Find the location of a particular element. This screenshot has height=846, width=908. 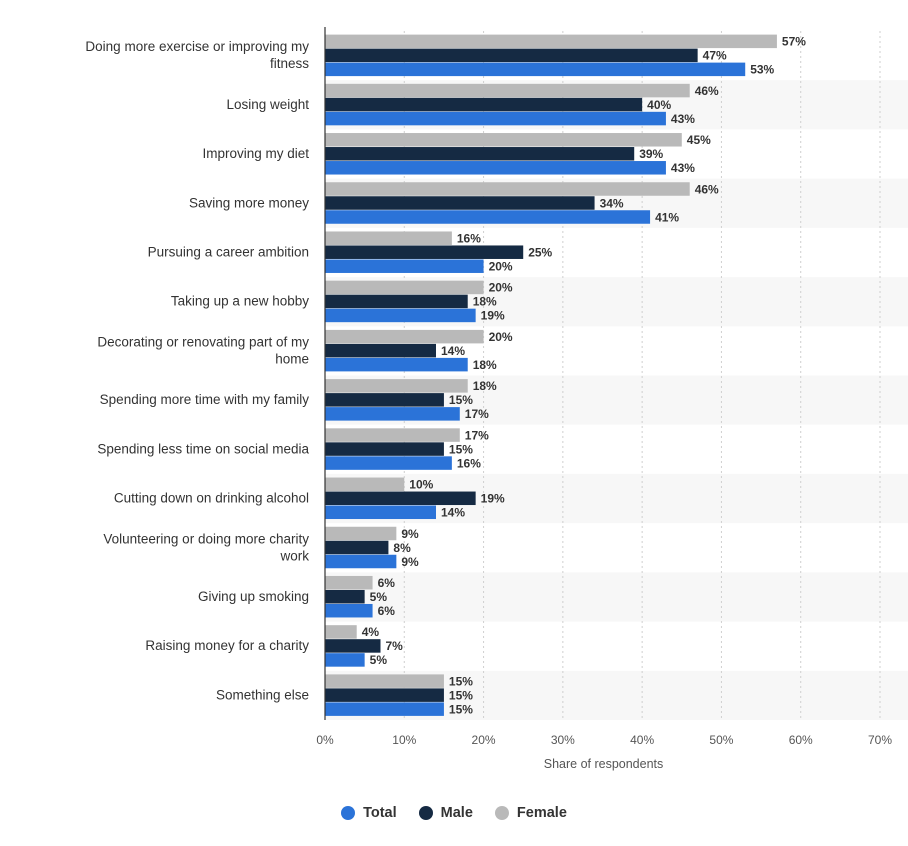

data-label: 4% is located at coordinates (371, 632).